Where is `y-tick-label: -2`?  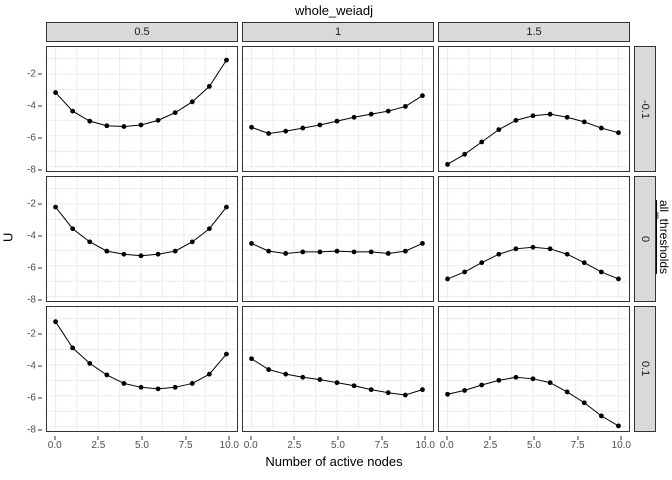
y-tick-label: -2 is located at coordinates (31, 74).